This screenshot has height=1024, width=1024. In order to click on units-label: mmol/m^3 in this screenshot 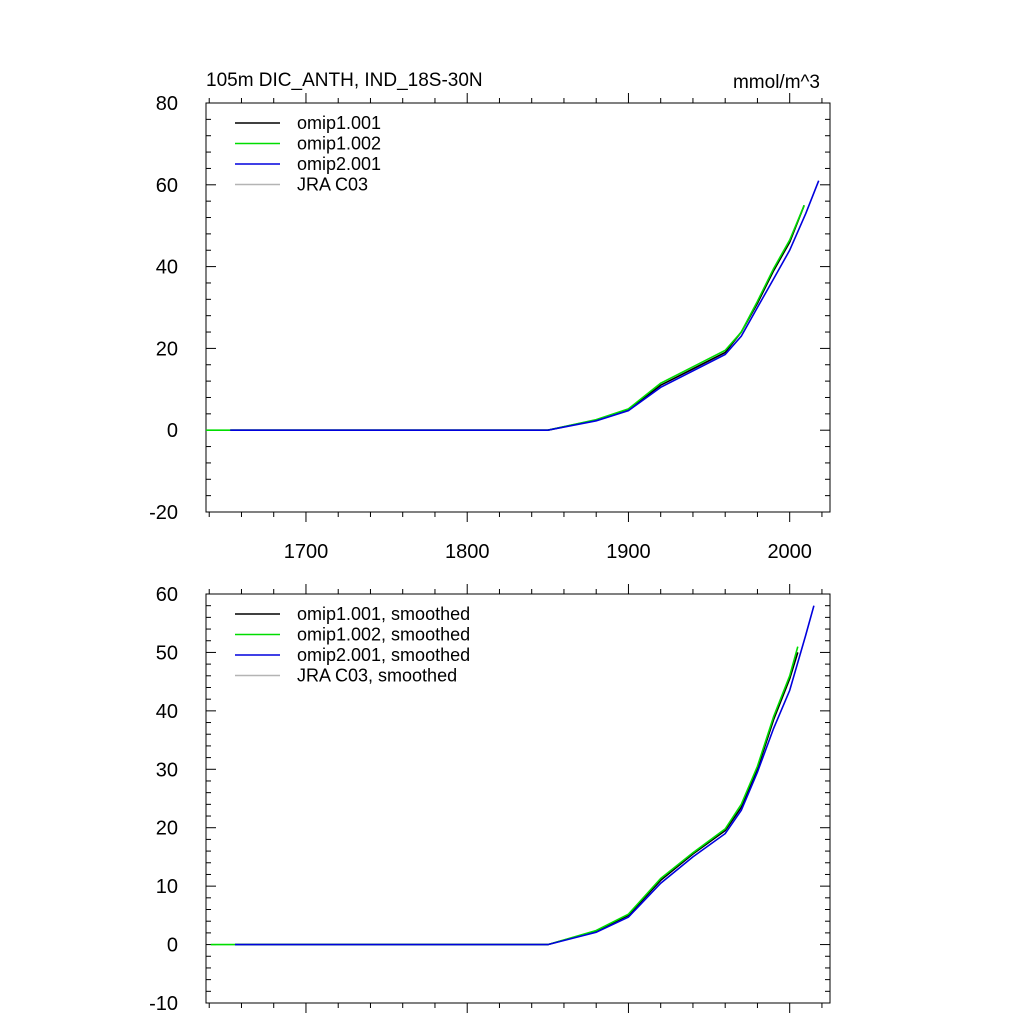, I will do `click(776, 82)`.